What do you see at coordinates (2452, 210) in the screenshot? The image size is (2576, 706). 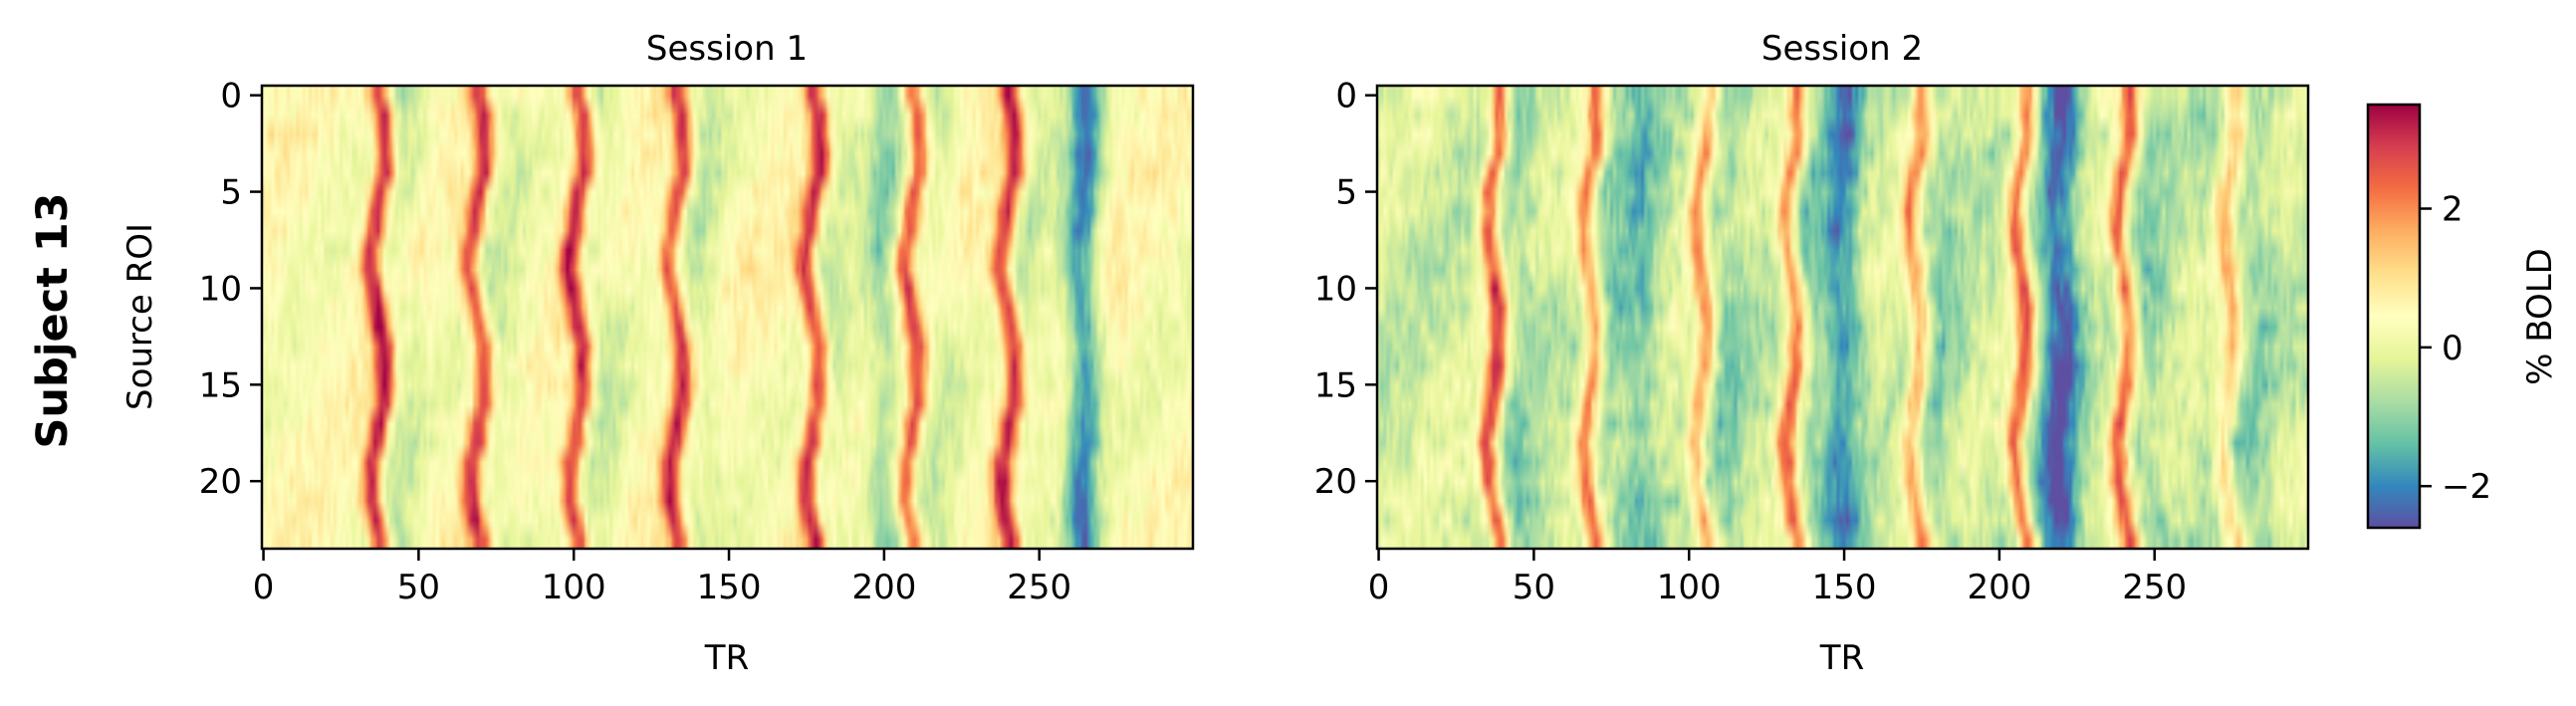 I see `colorbar-tick-label: 2` at bounding box center [2452, 210].